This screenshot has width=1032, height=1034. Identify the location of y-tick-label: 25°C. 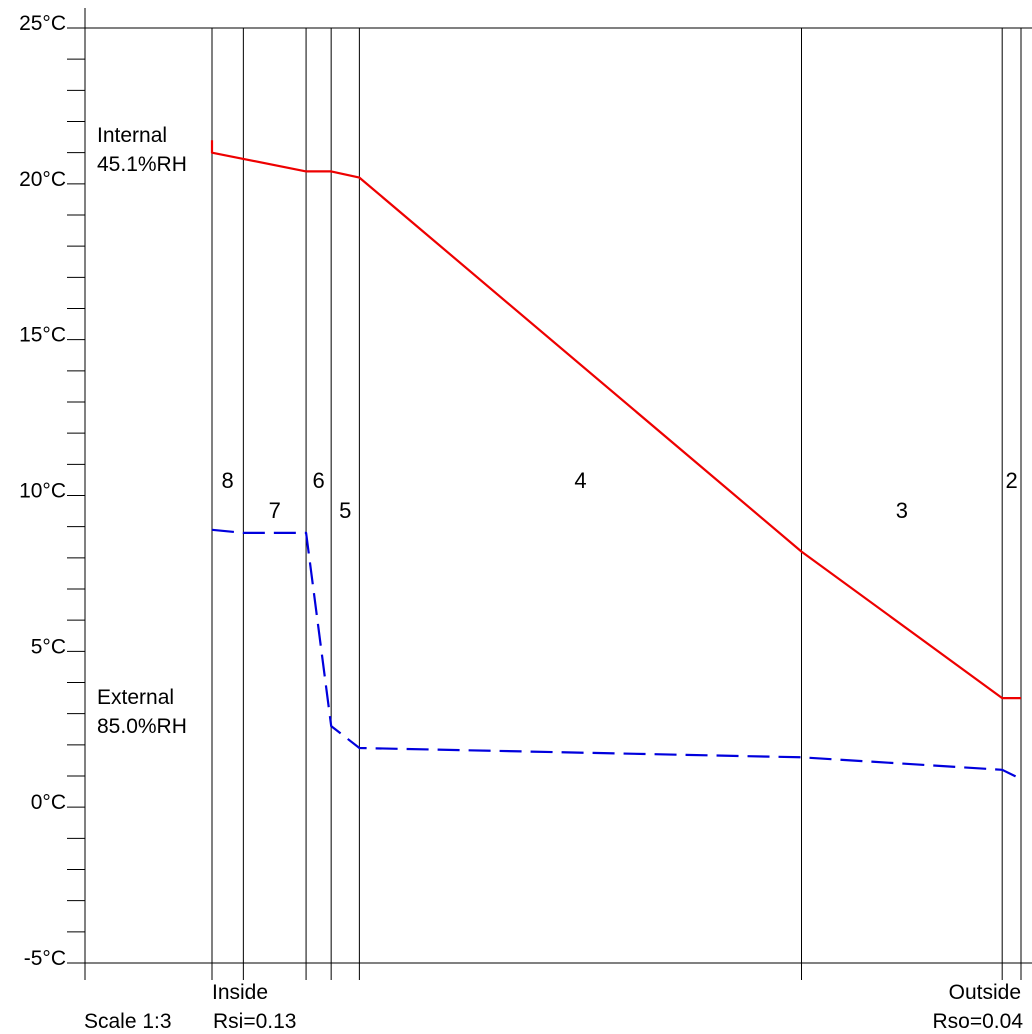
(42, 23).